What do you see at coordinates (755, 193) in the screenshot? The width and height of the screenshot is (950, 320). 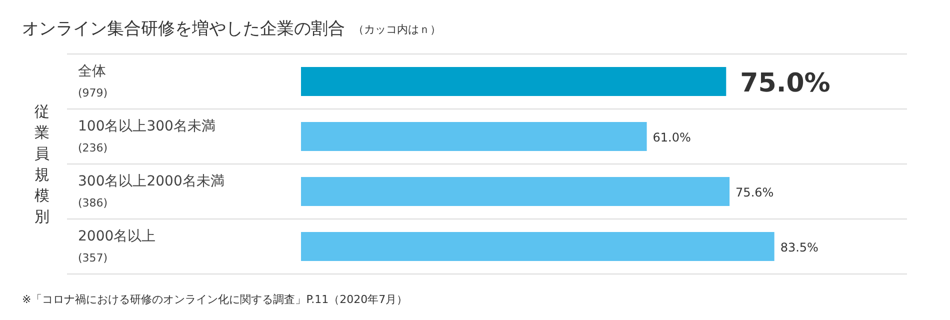 I see `value-label: 75.6%` at bounding box center [755, 193].